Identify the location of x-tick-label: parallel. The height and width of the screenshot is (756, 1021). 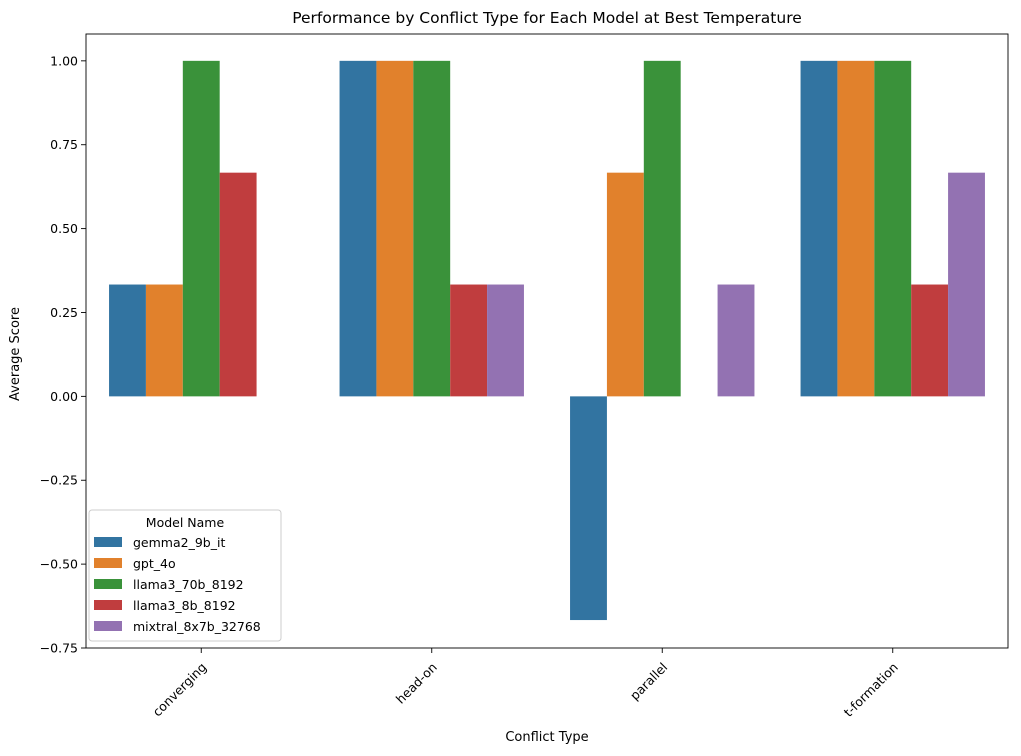
(648, 681).